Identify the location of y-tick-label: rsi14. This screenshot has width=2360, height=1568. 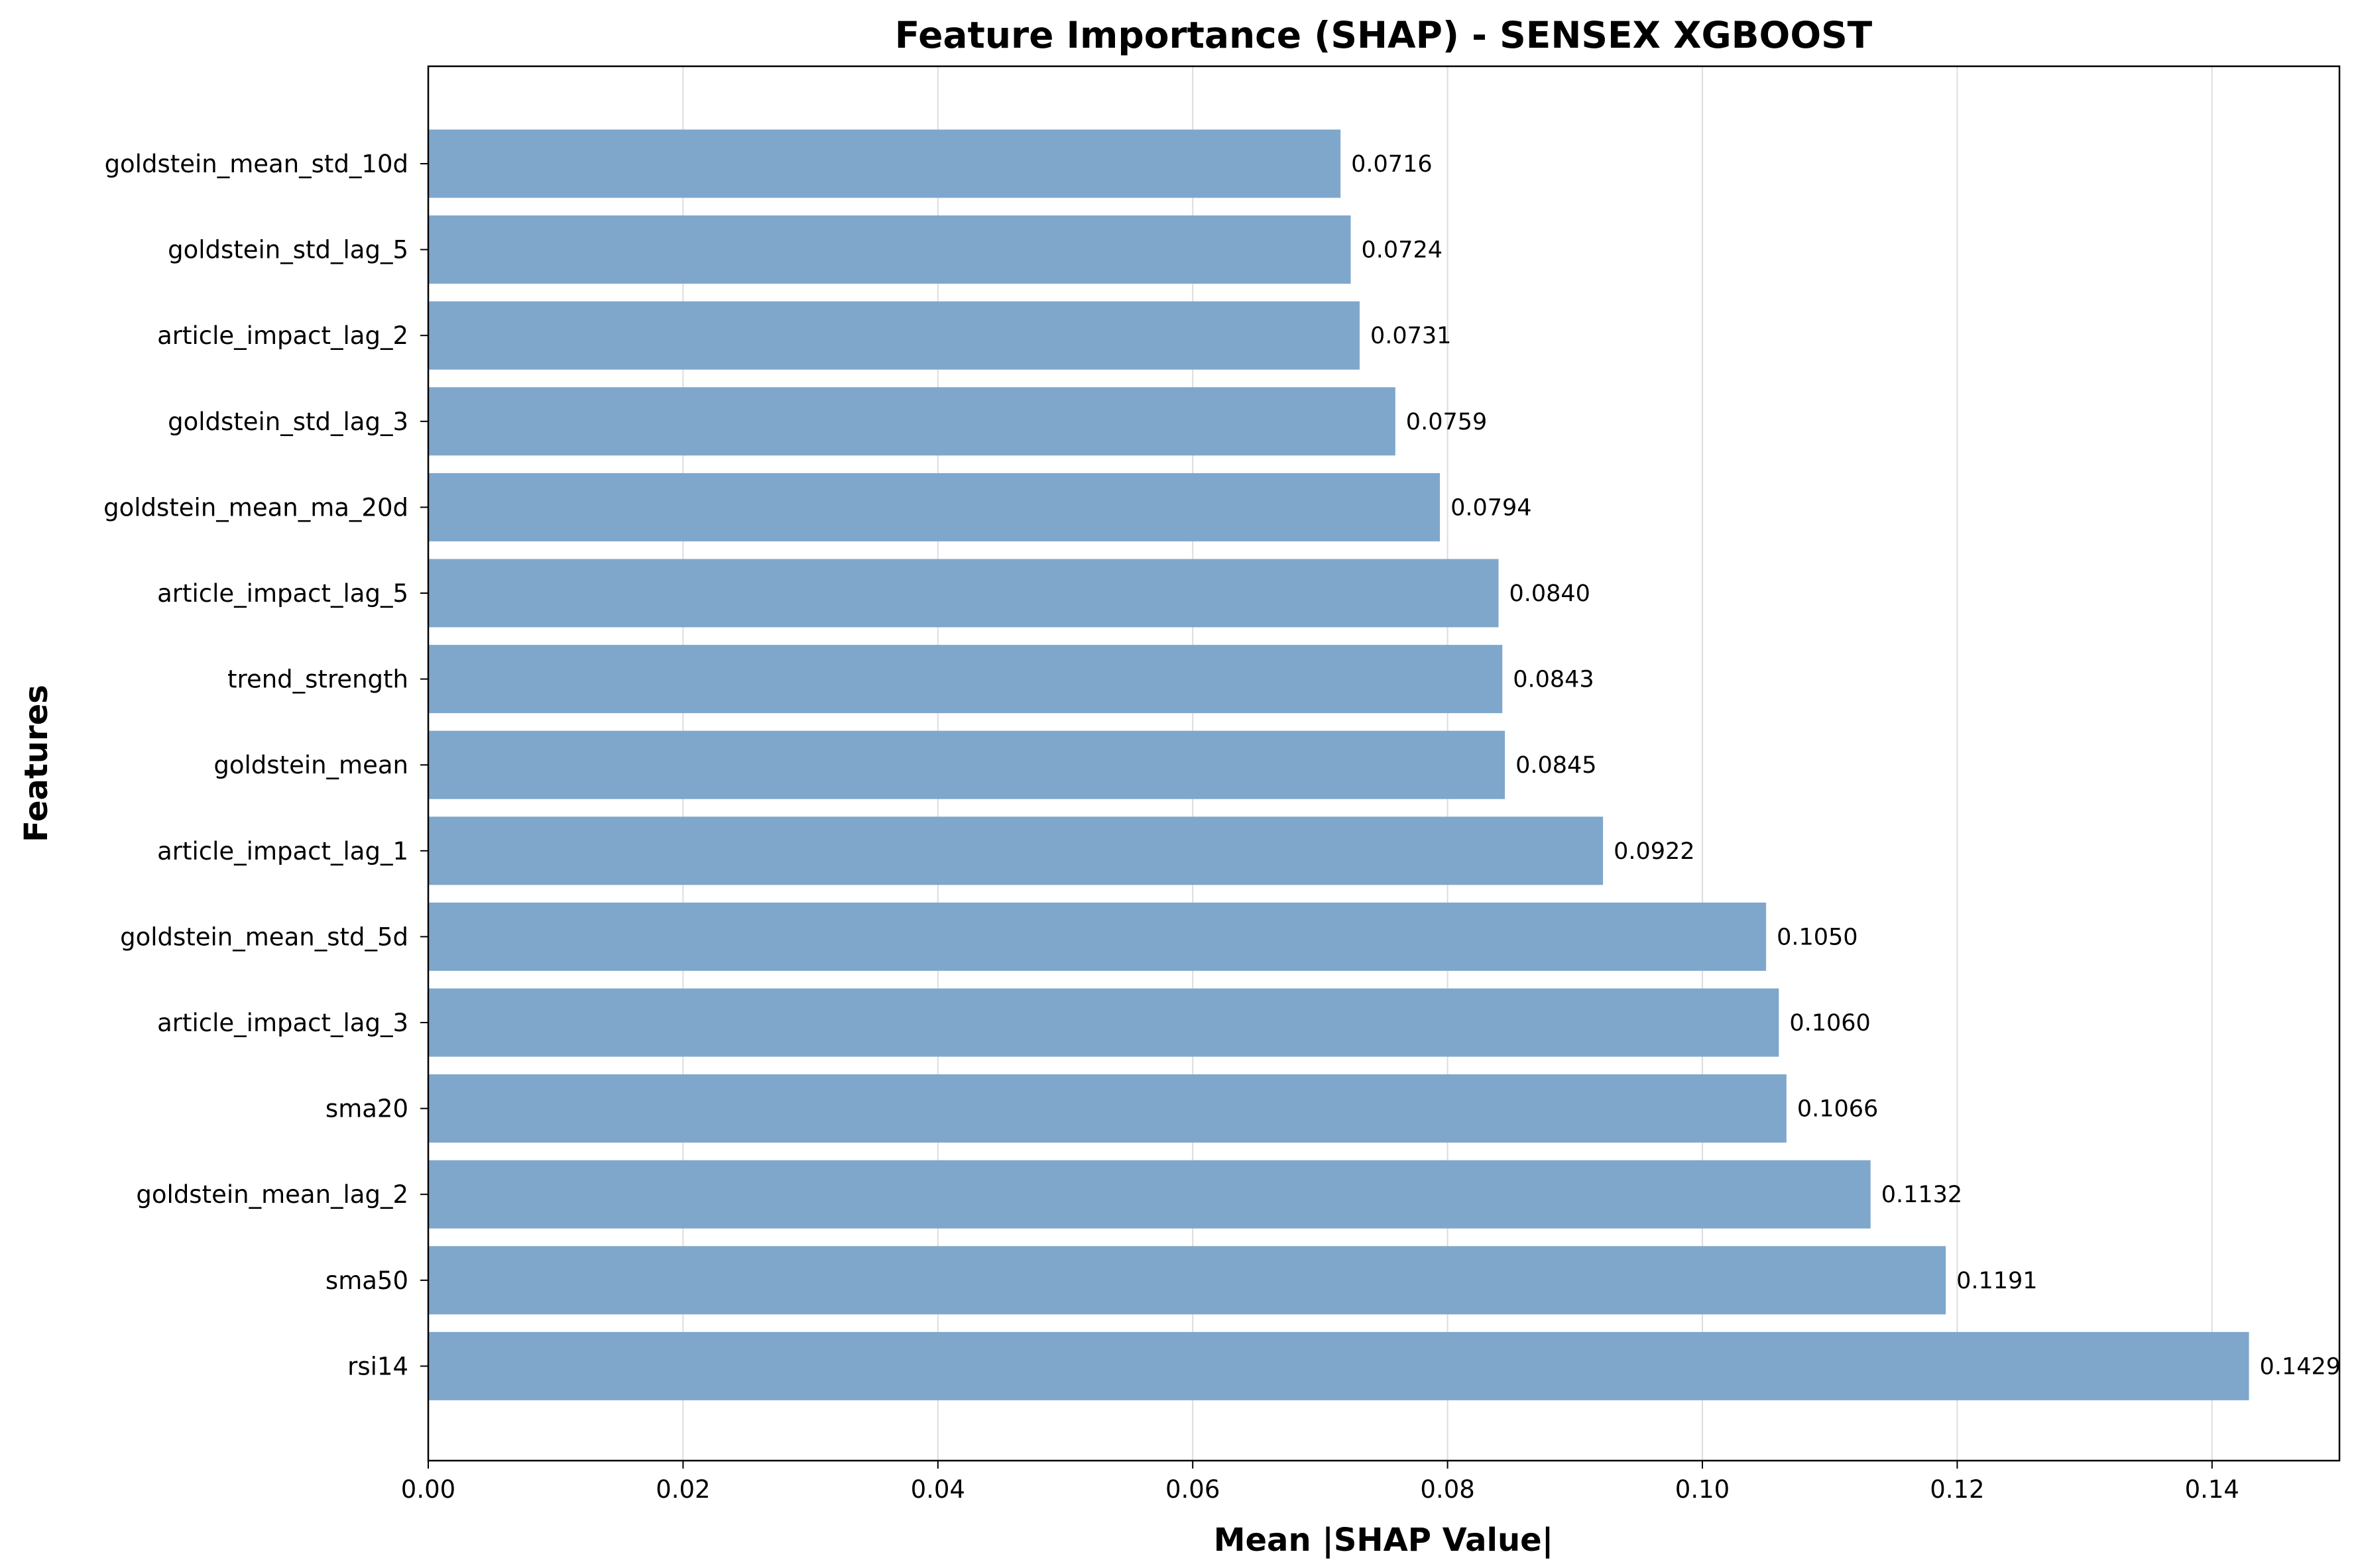
(377, 1366).